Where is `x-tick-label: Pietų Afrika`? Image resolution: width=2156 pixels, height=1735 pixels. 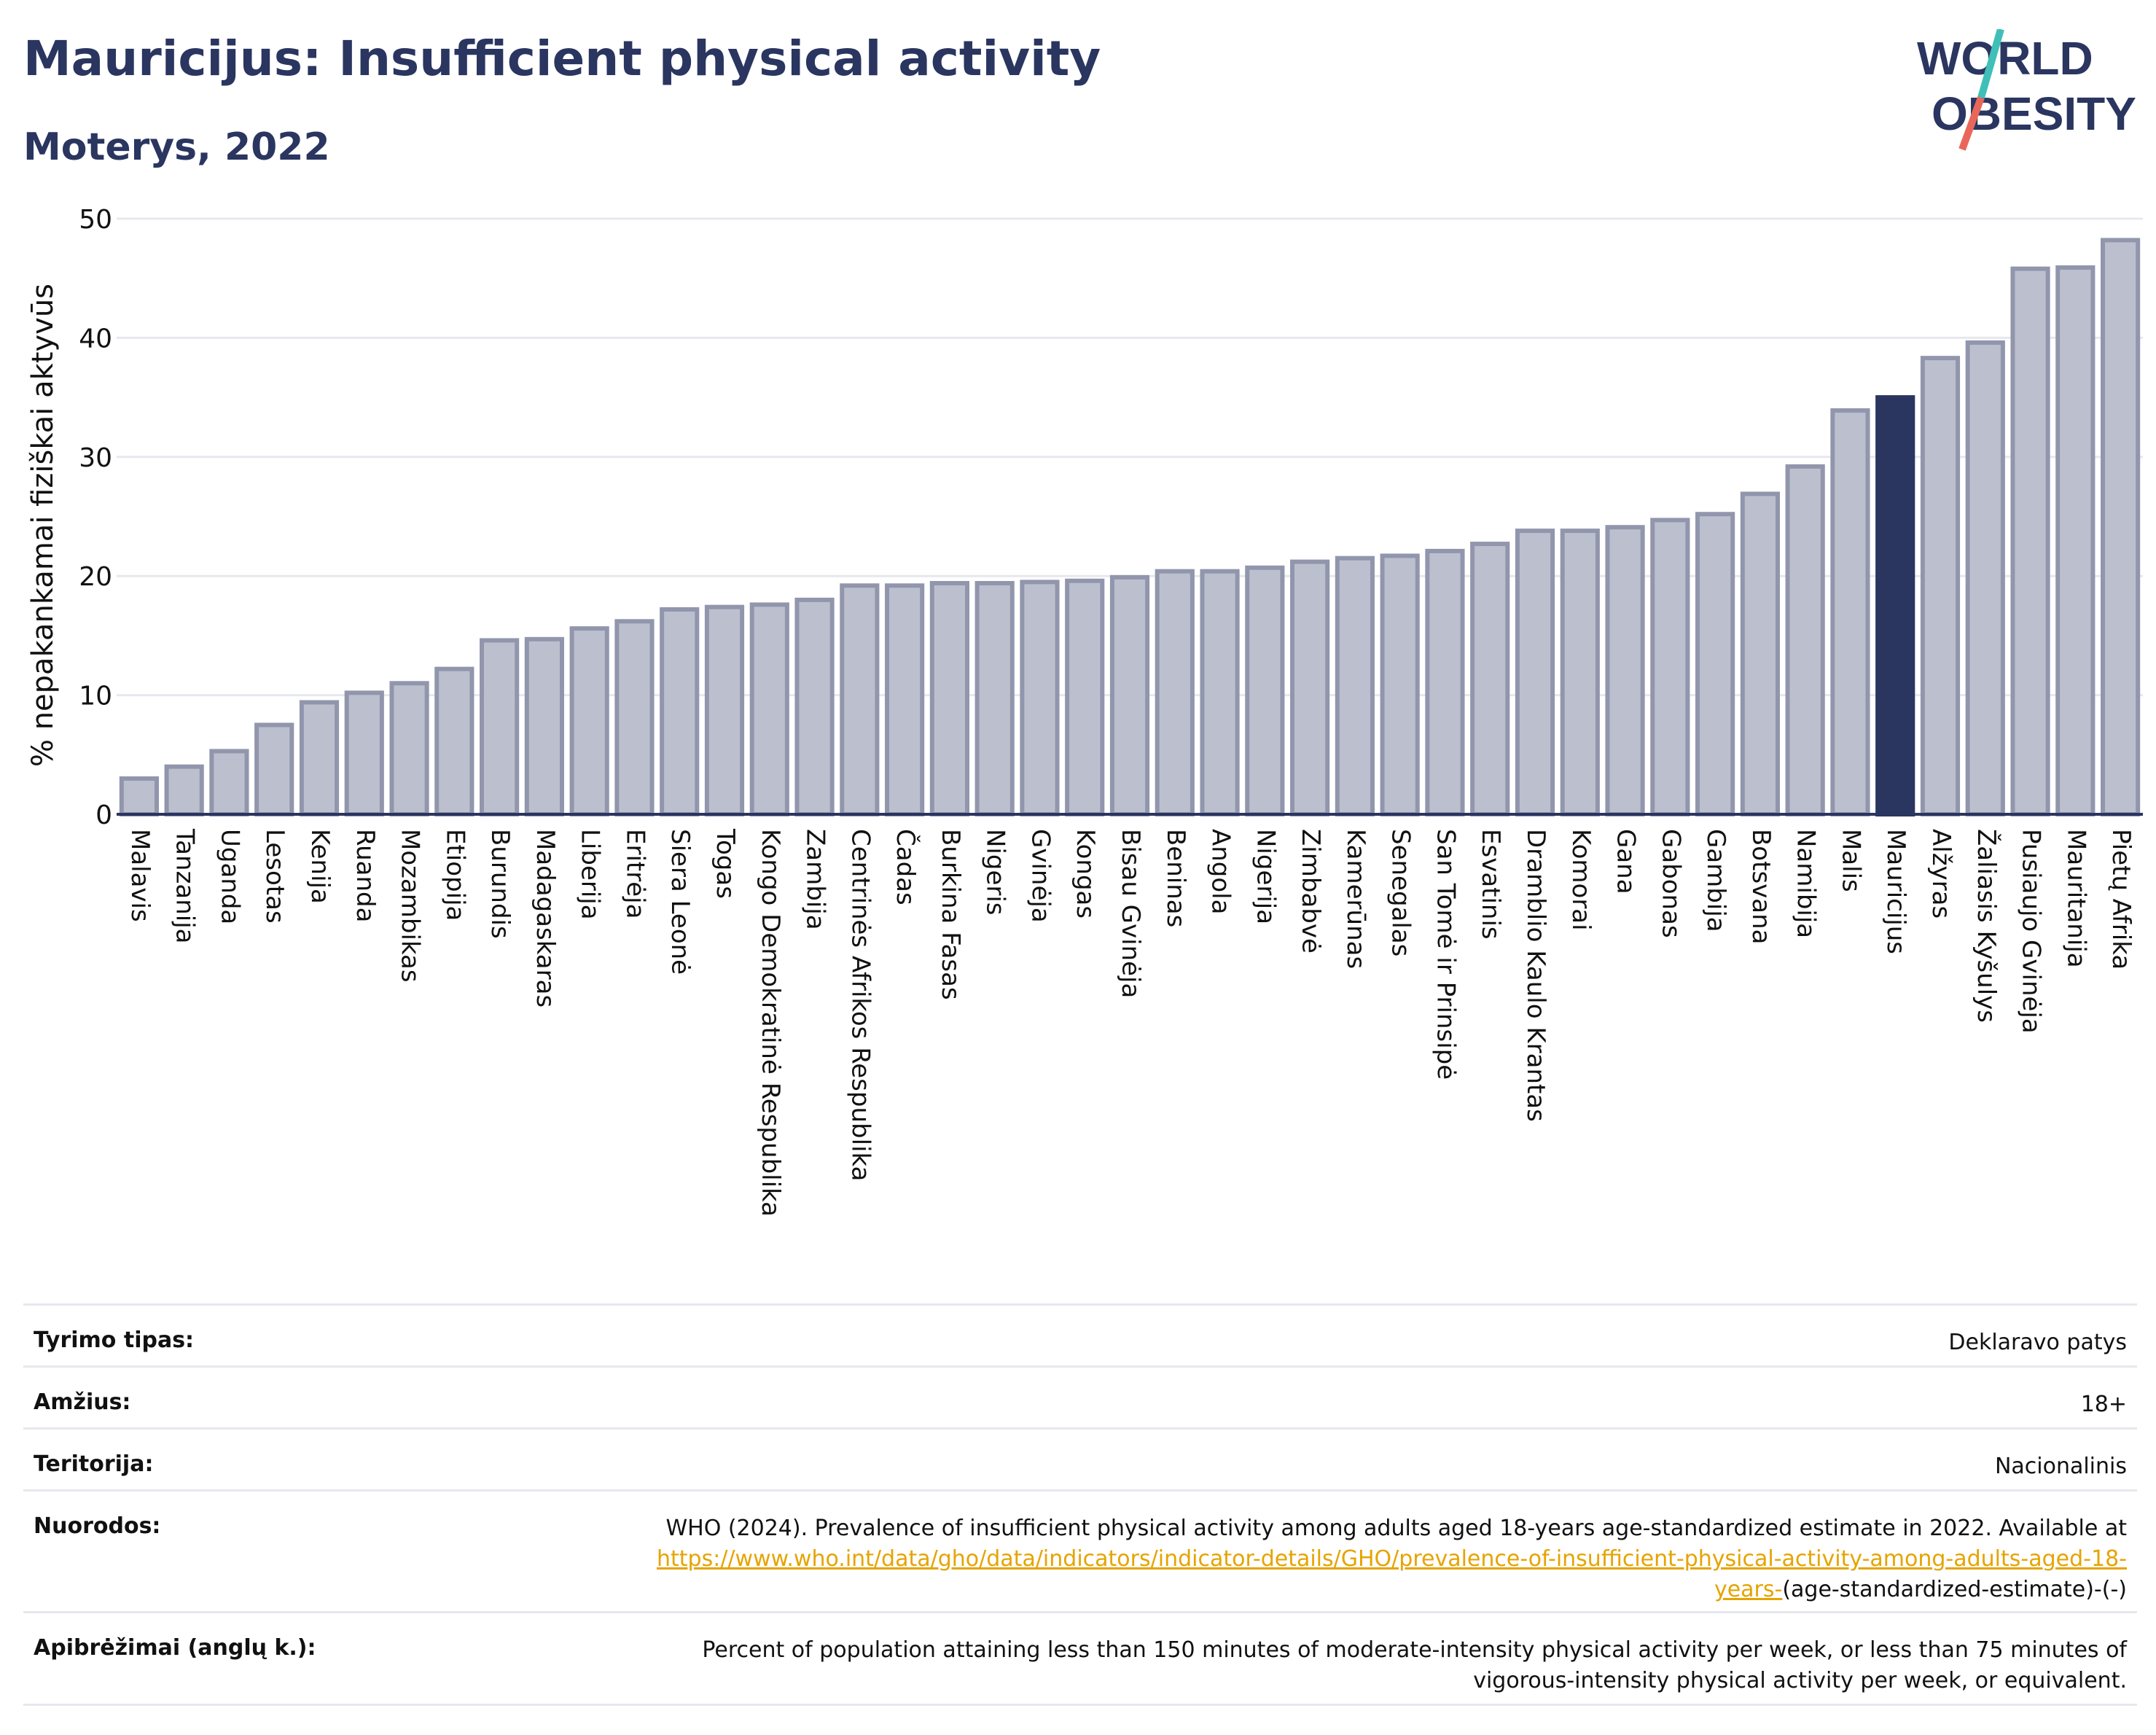
x-tick-label: Pietų Afrika is located at coordinates (2121, 899).